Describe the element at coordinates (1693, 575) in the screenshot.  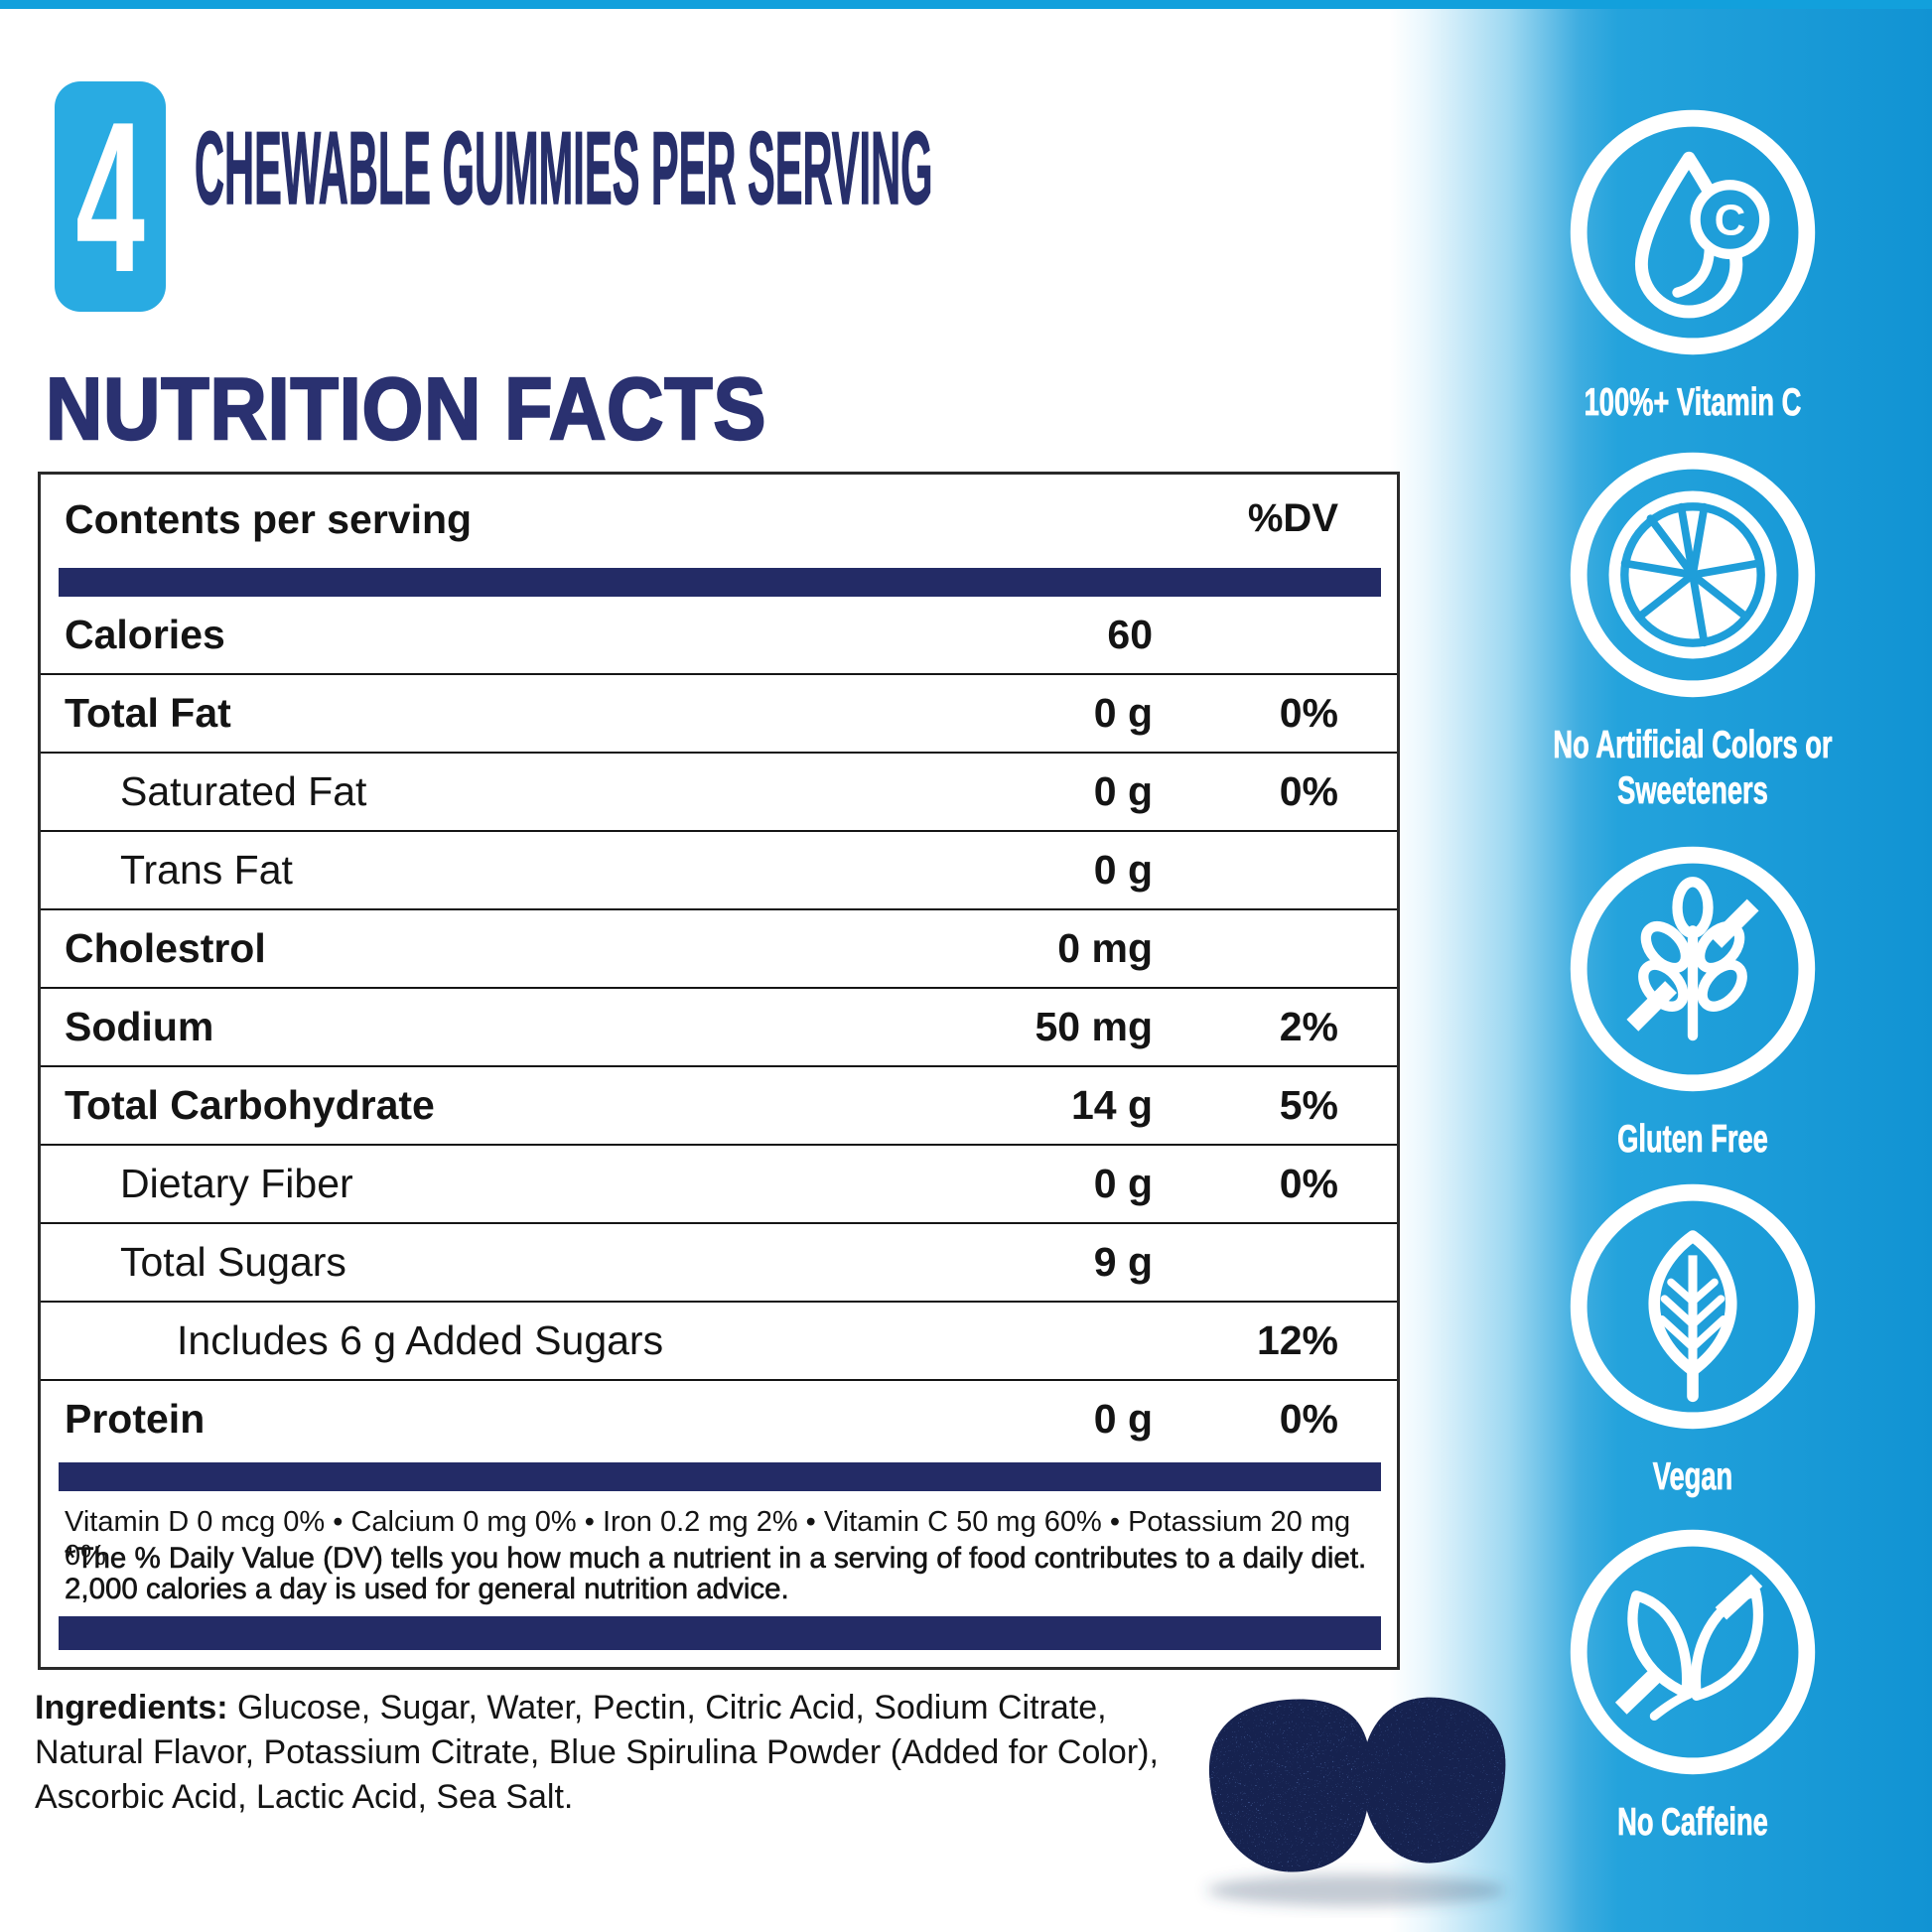
I see `citrus-slice-icon` at that location.